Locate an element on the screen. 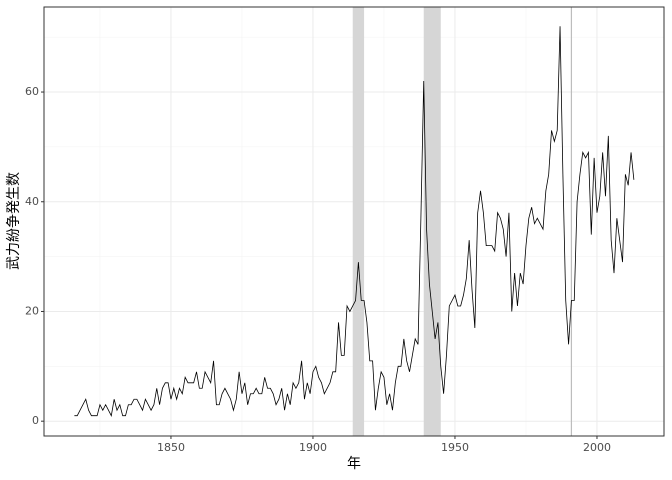  x-axis-label: 年 is located at coordinates (354, 464).